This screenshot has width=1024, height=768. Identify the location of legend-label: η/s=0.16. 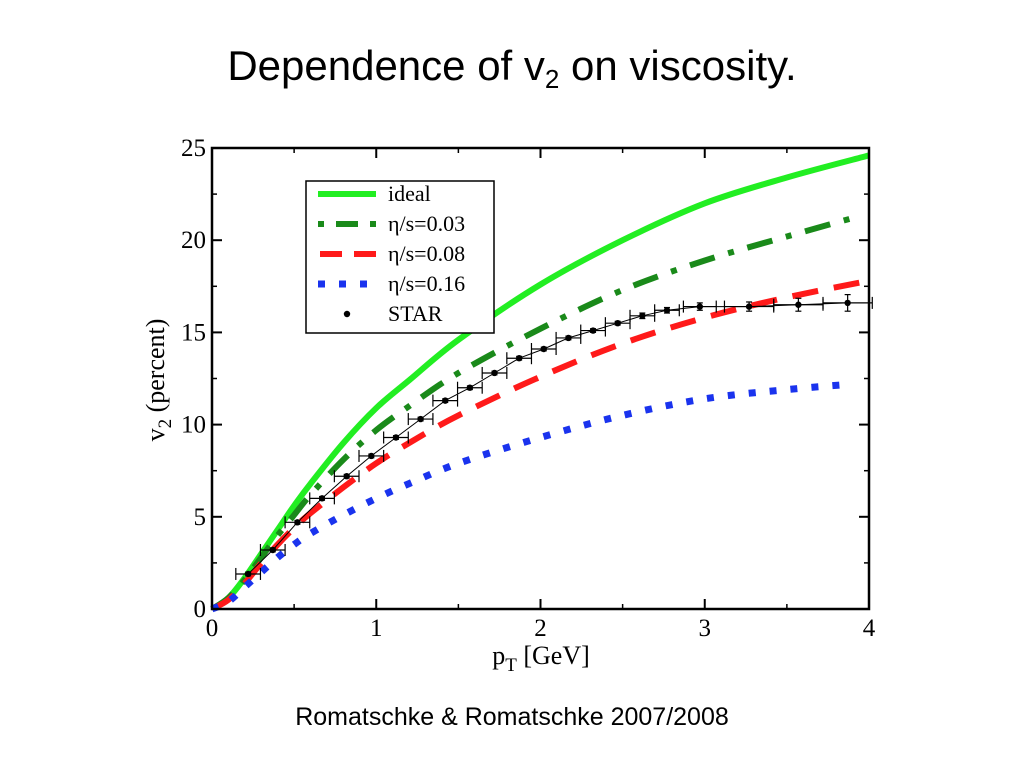
(426, 283).